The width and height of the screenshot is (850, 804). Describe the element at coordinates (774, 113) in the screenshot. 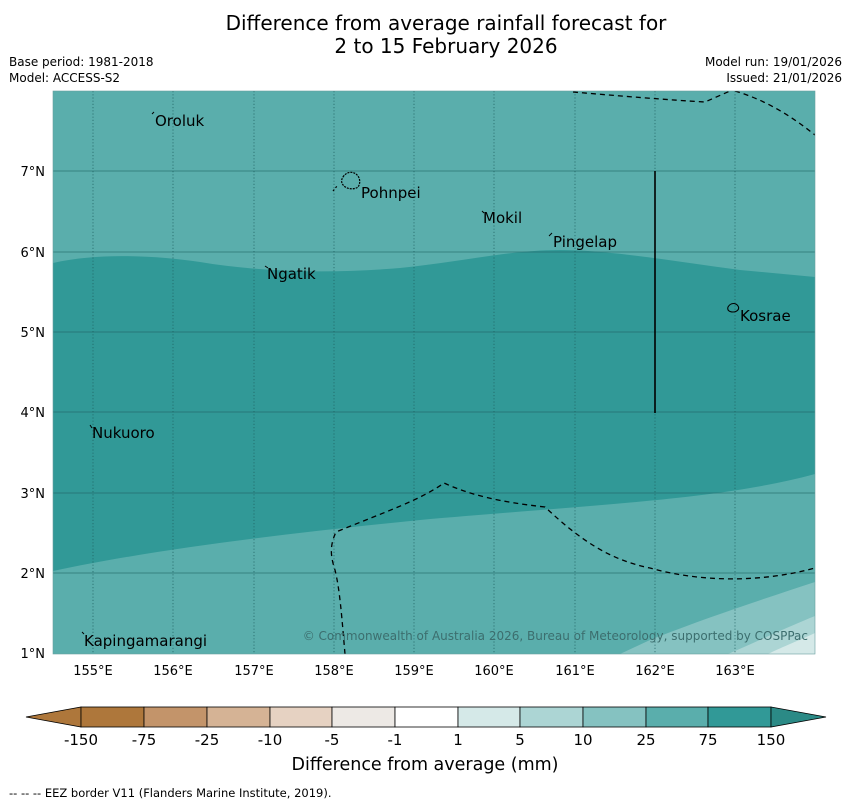

I see `eez-northeast-border` at that location.